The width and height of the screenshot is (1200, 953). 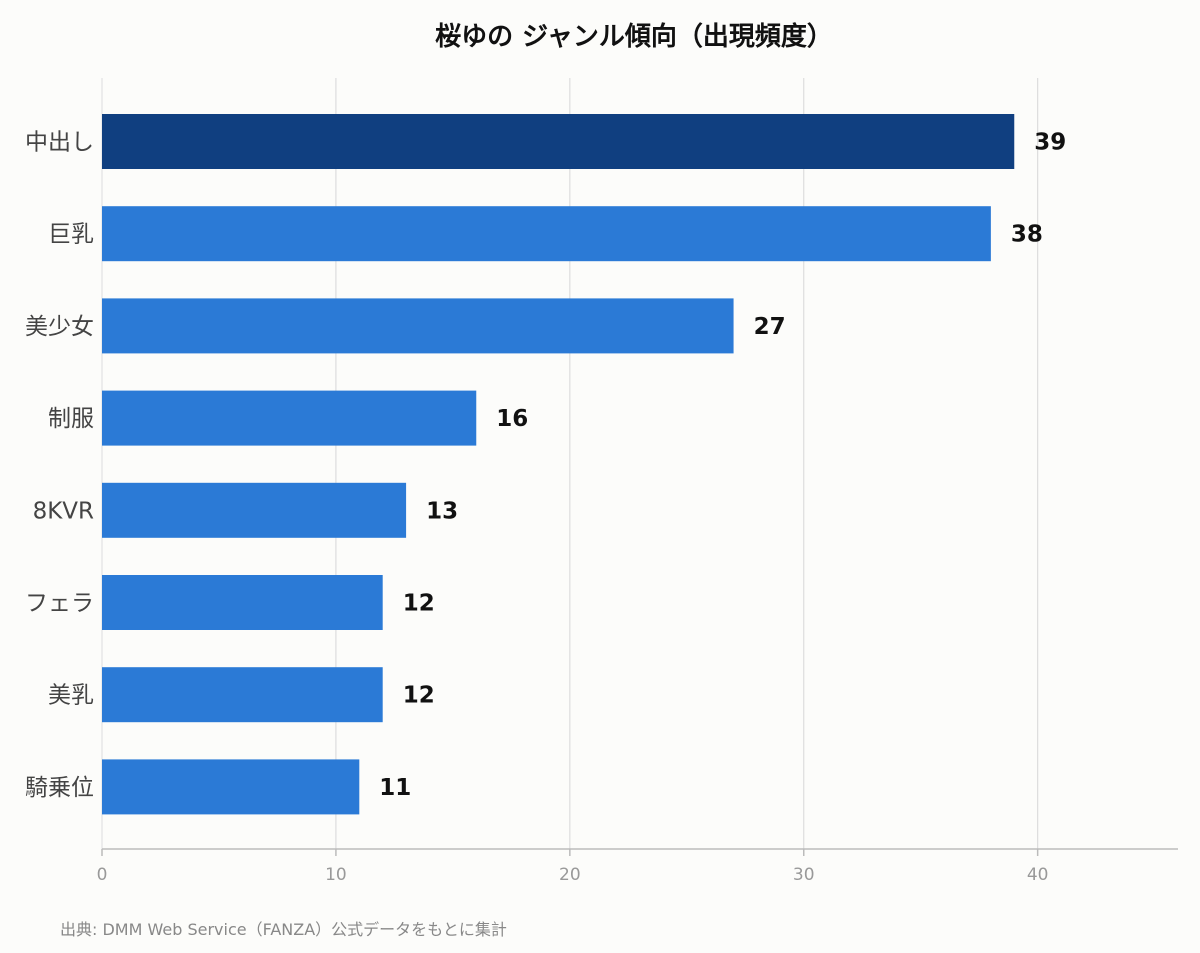 I want to click on value-label: 11, so click(x=395, y=788).